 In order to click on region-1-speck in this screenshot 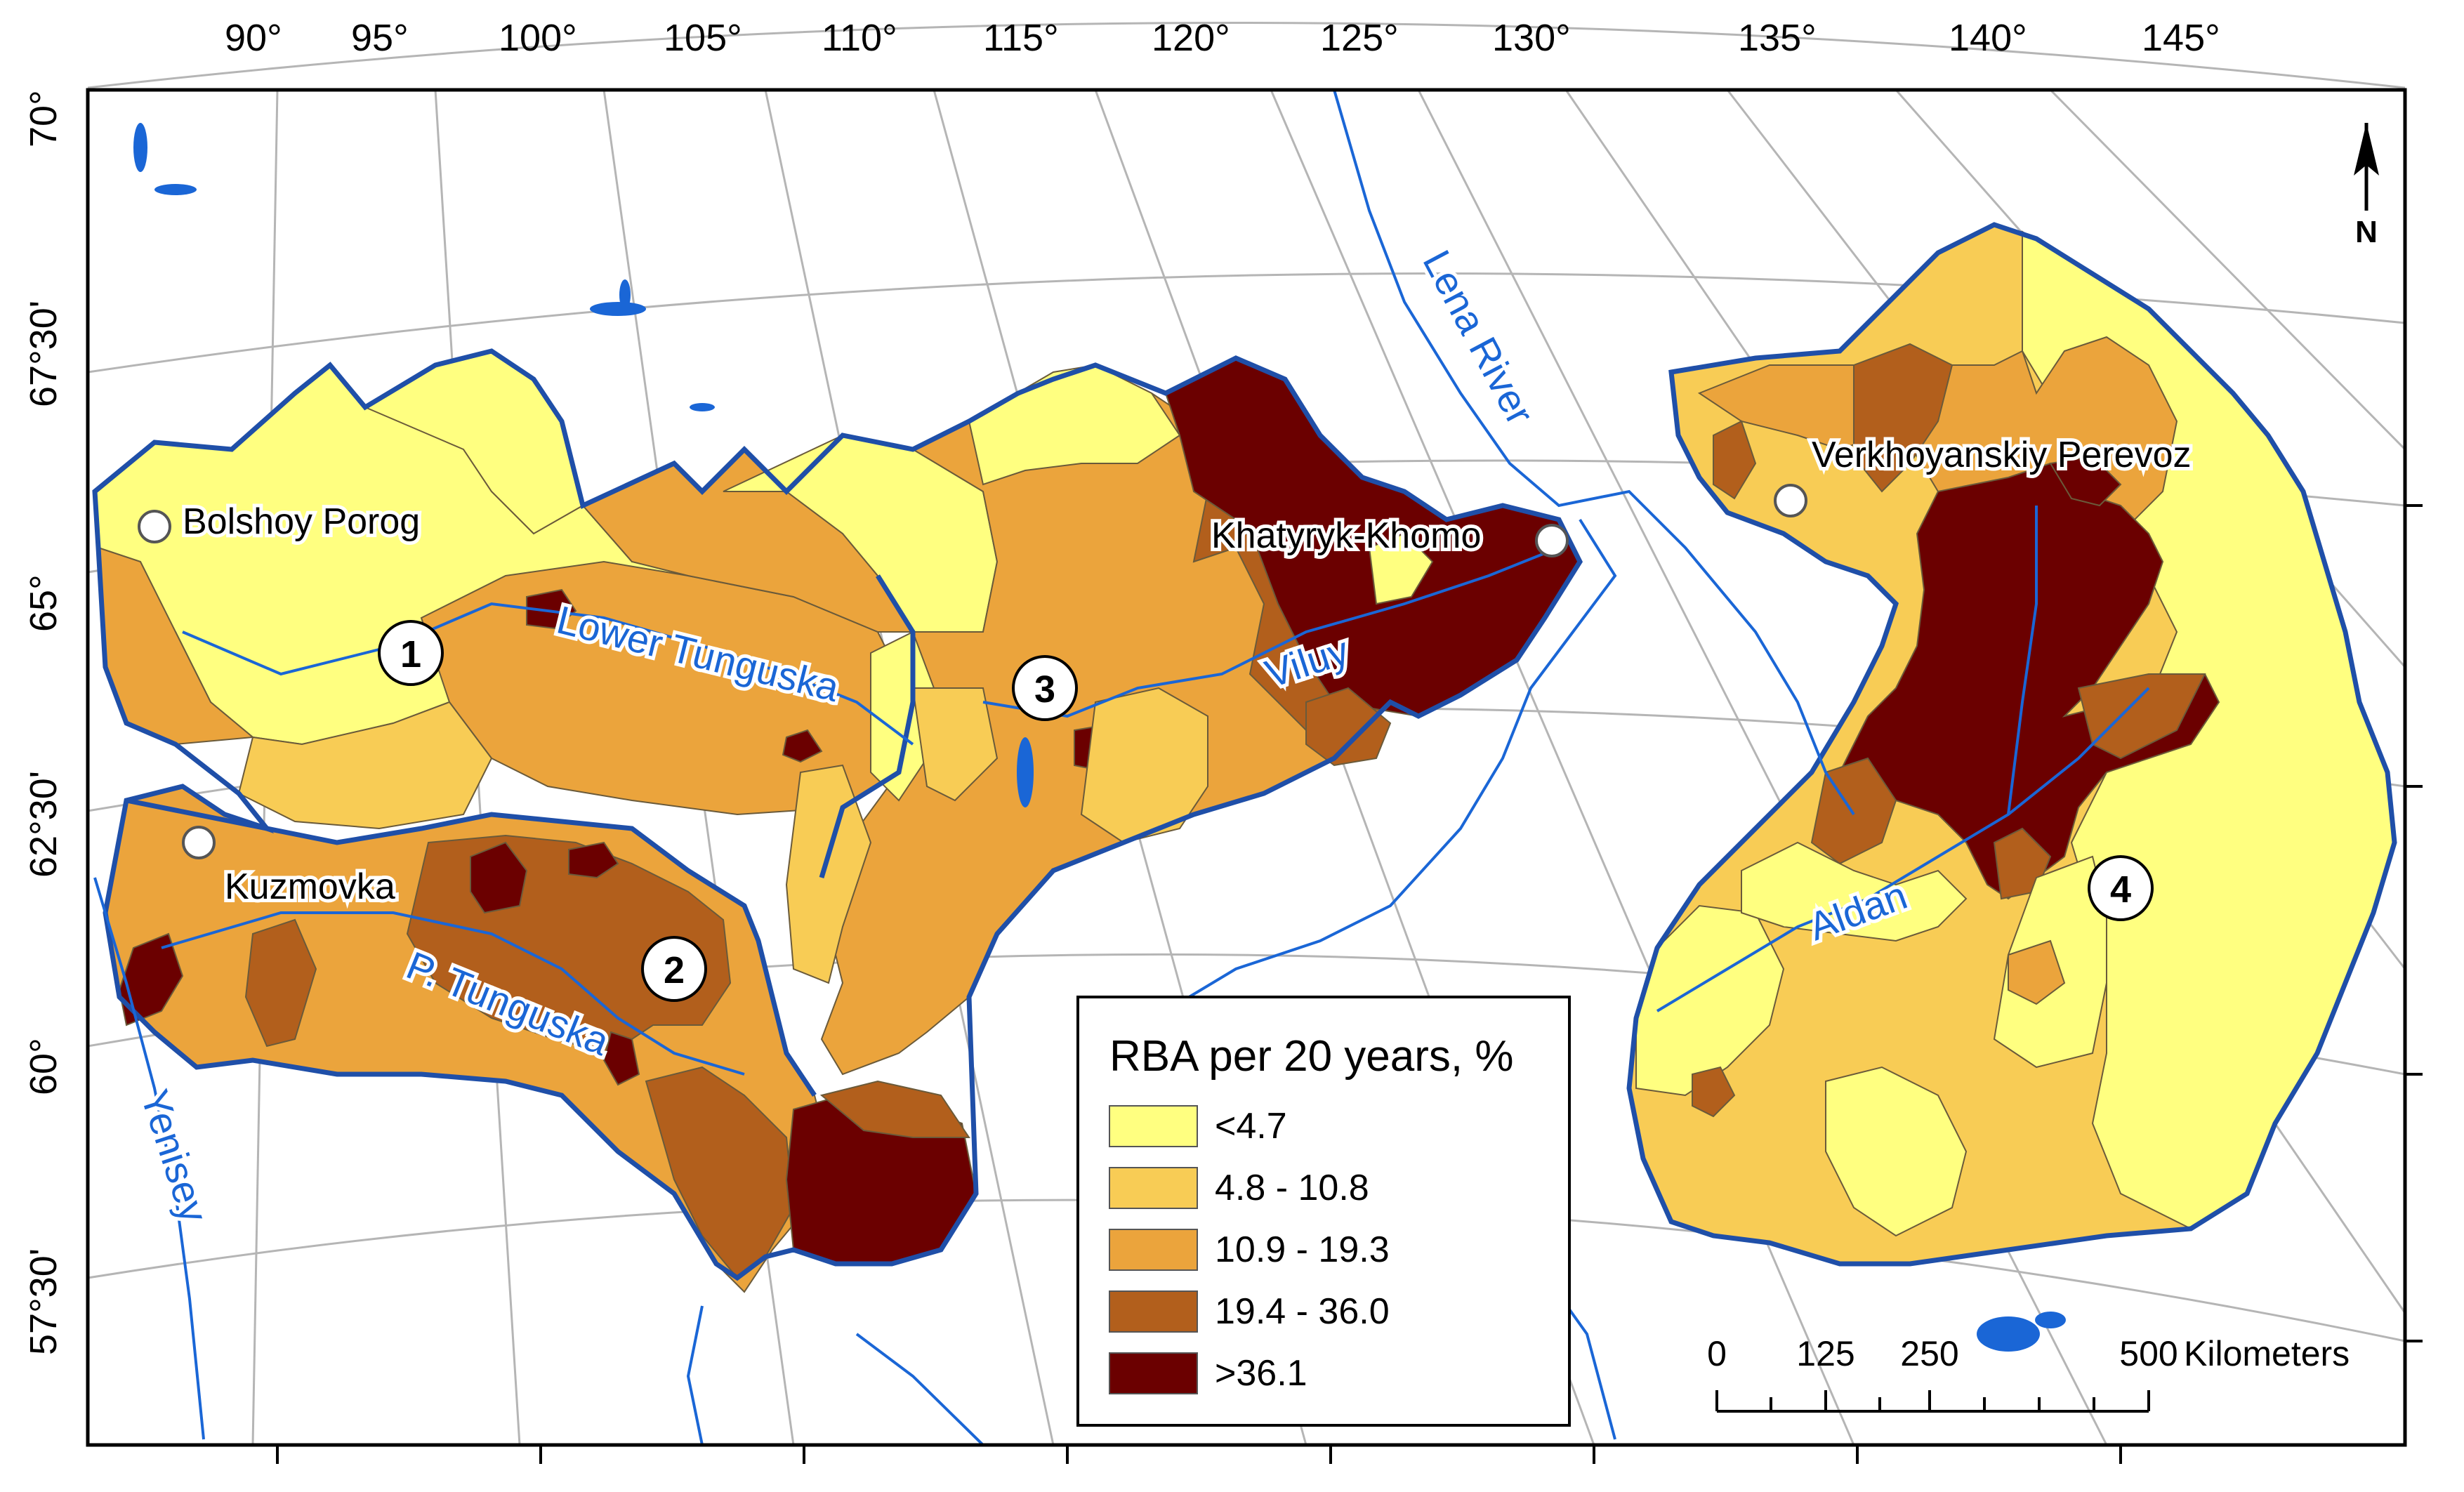, I will do `click(802, 746)`.